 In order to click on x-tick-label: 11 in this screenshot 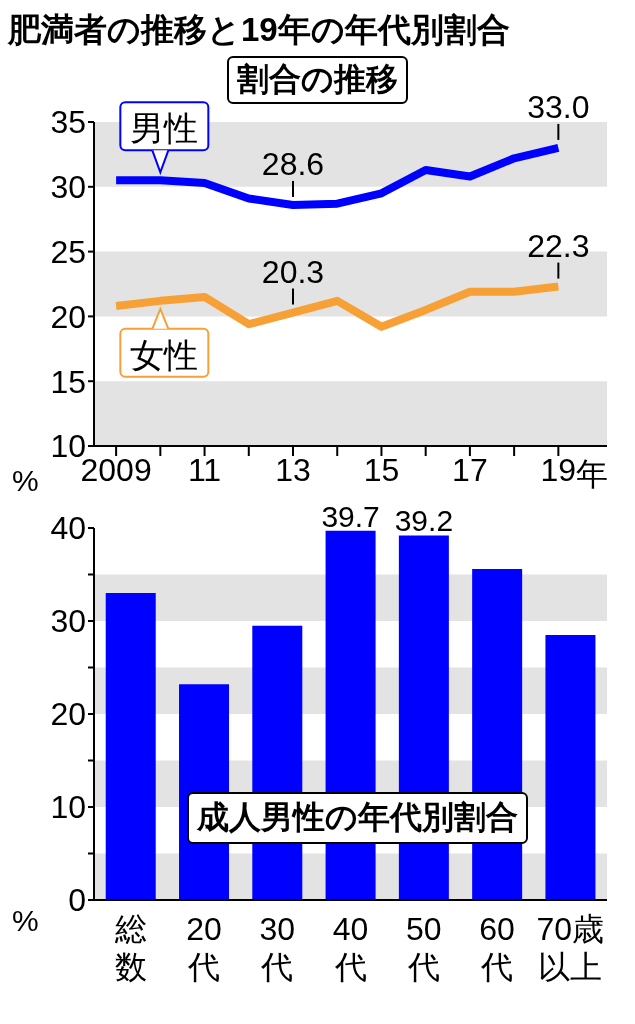, I will do `click(204, 469)`.